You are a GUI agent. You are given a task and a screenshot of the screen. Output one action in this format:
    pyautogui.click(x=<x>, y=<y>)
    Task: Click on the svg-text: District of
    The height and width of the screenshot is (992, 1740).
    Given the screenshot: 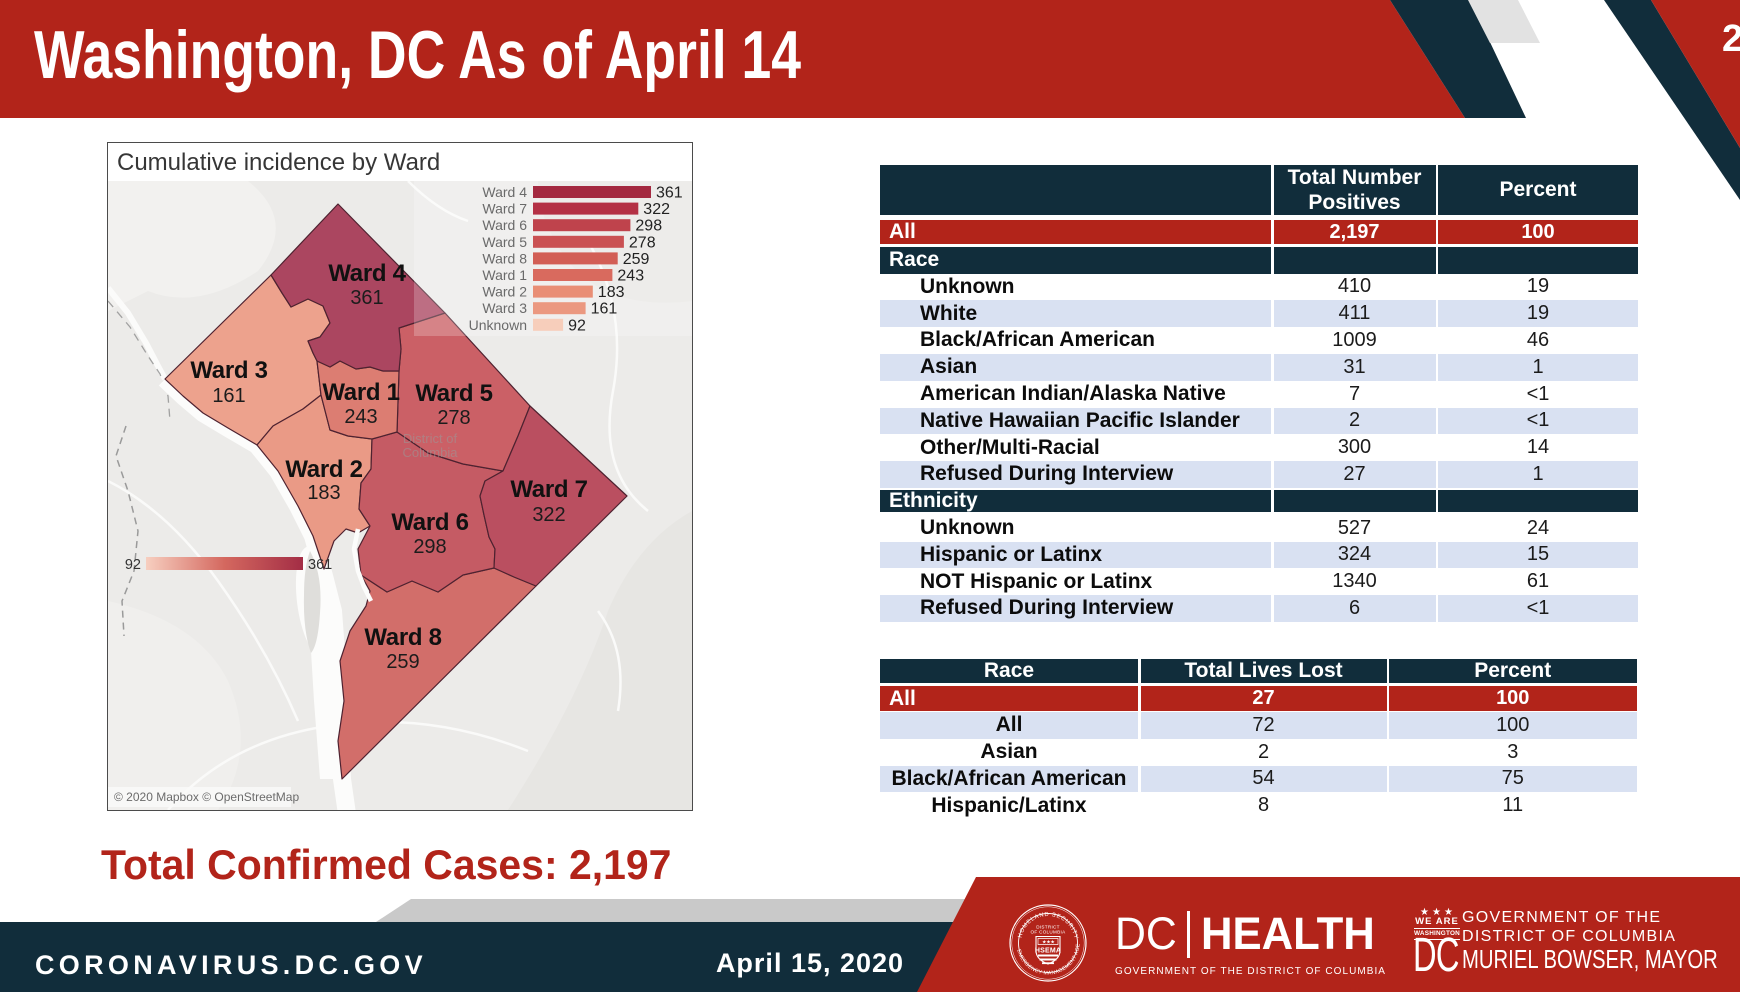 What is the action you would take?
    pyautogui.click(x=430, y=438)
    